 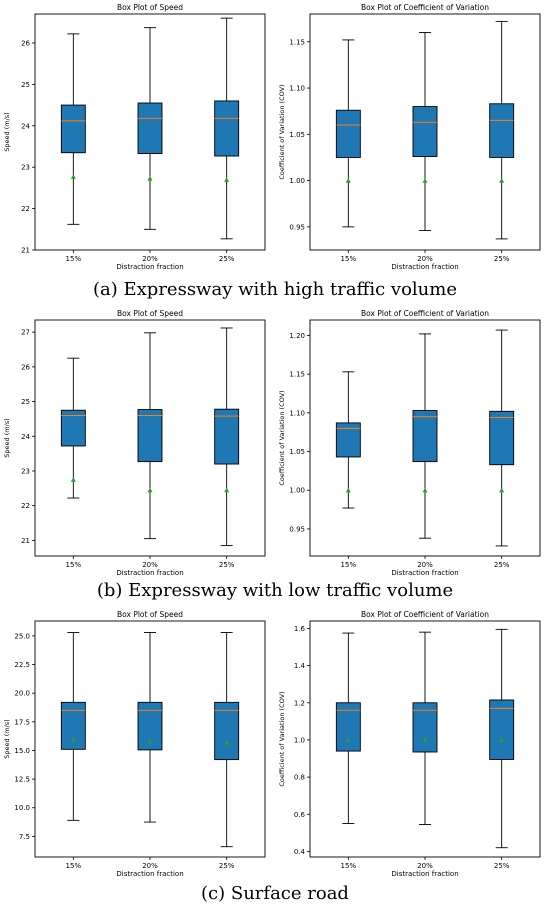 What do you see at coordinates (297, 375) in the screenshot?
I see `y-tick-label: 1.15` at bounding box center [297, 375].